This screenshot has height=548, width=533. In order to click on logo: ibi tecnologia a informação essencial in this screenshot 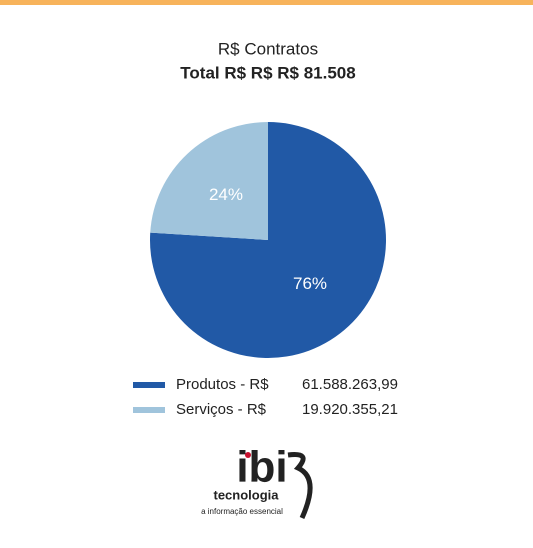, I will do `click(257, 481)`.